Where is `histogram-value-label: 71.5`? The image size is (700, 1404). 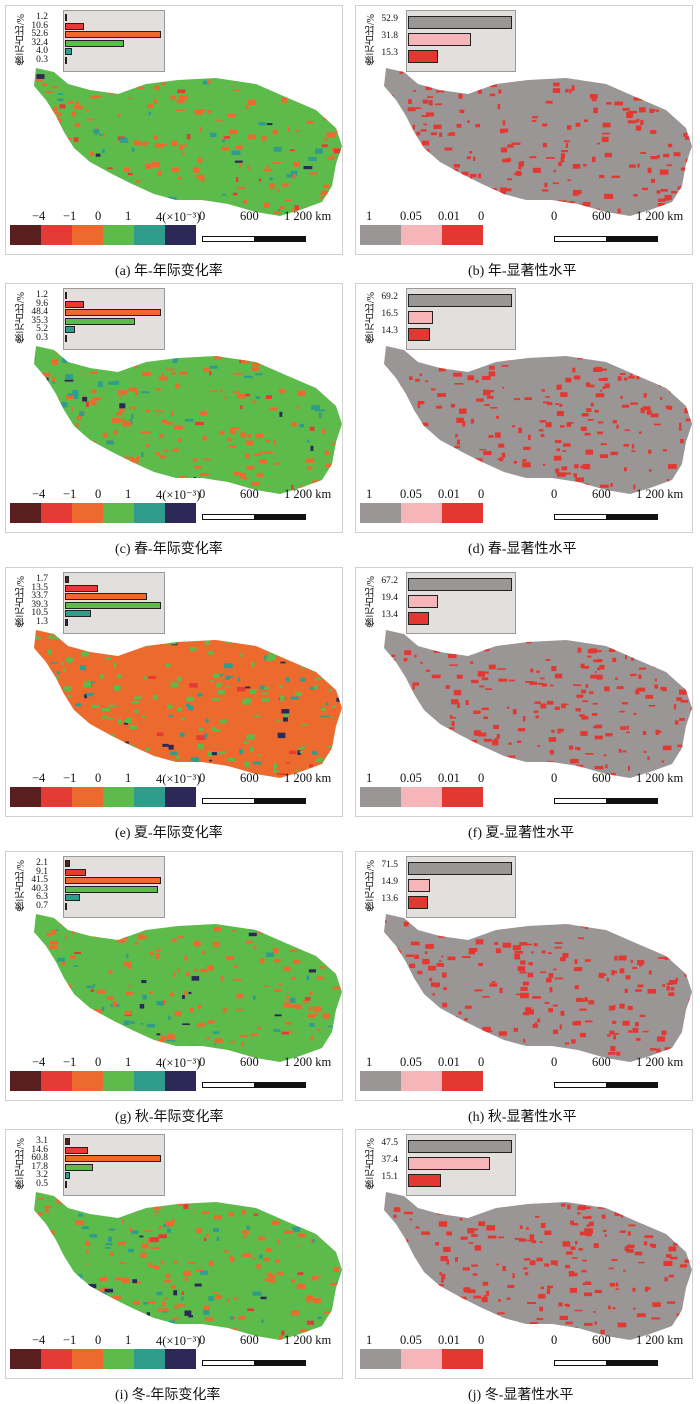 histogram-value-label: 71.5 is located at coordinates (382, 866).